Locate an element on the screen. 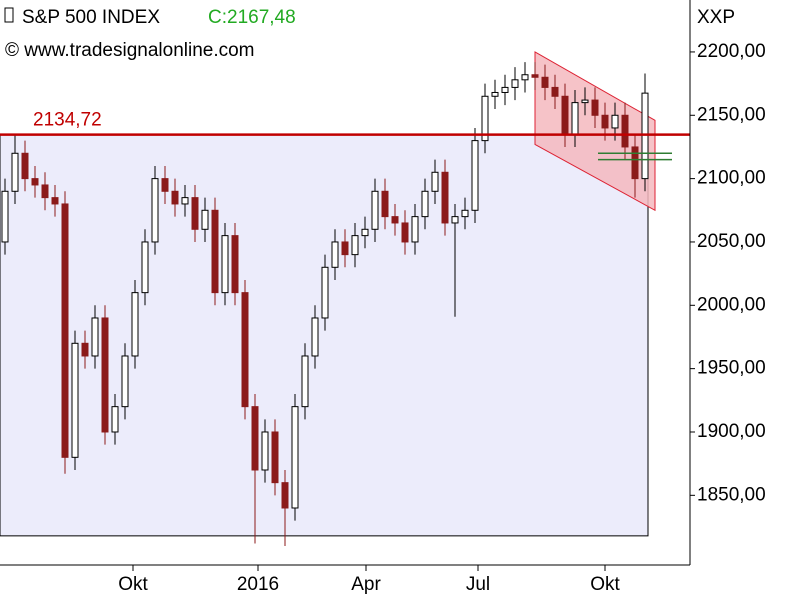  y-tick-label: 2000,00 is located at coordinates (731, 304).